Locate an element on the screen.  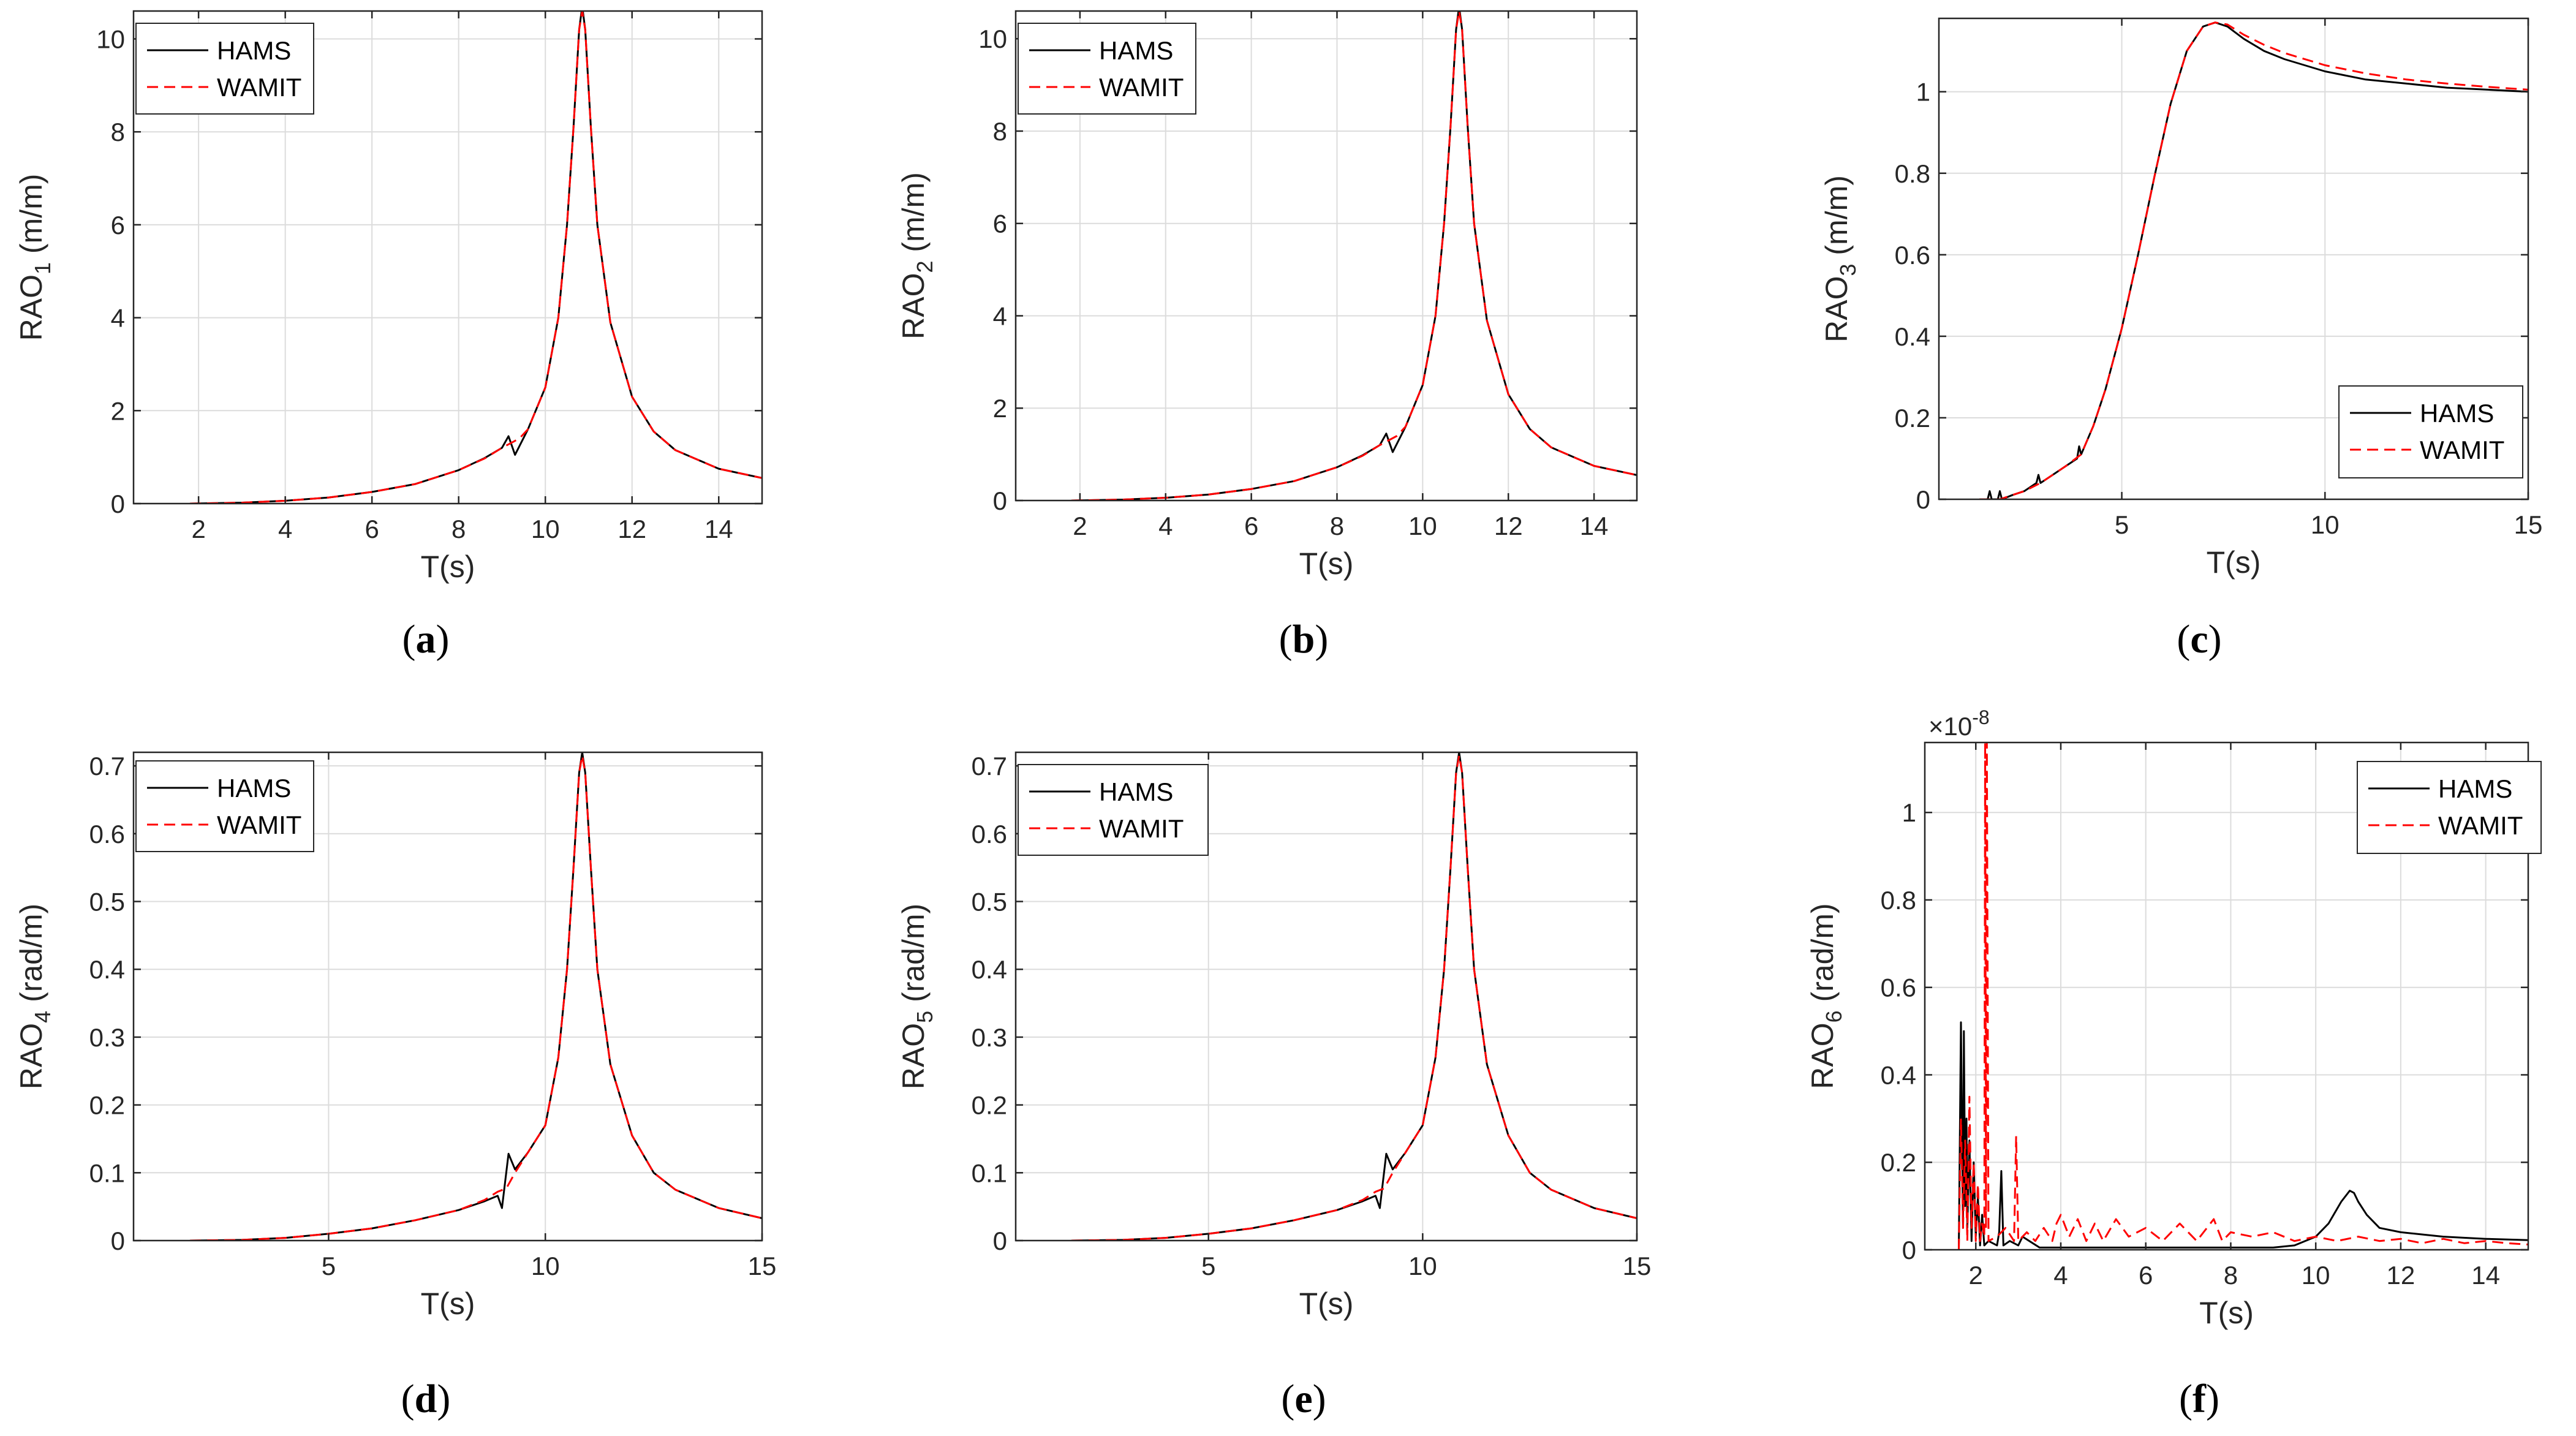
y-tick-label: 4 is located at coordinates (118, 319).